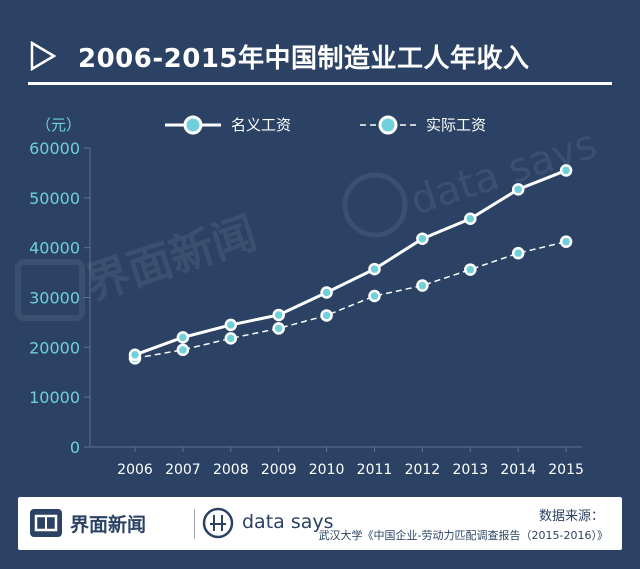 The width and height of the screenshot is (640, 569). Describe the element at coordinates (279, 470) in the screenshot. I see `x-tick-label: 2009` at that location.